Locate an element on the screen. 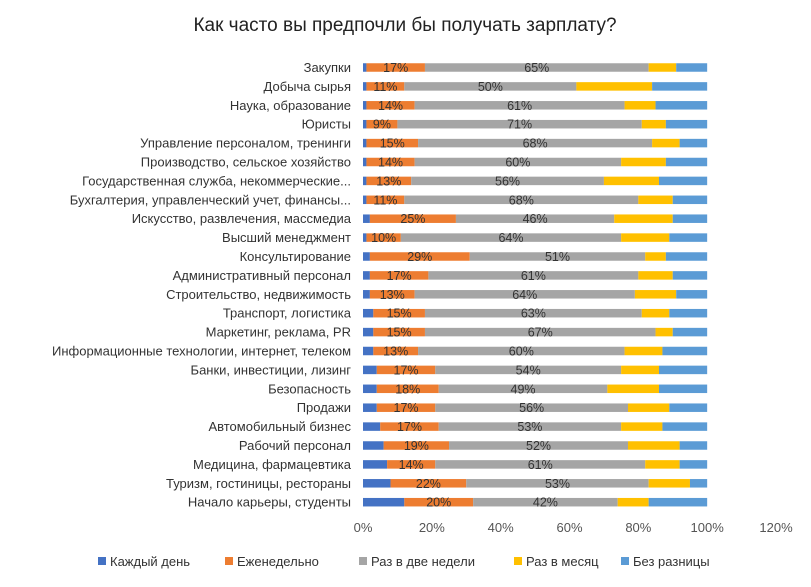  data-label: 9% is located at coordinates (382, 125).